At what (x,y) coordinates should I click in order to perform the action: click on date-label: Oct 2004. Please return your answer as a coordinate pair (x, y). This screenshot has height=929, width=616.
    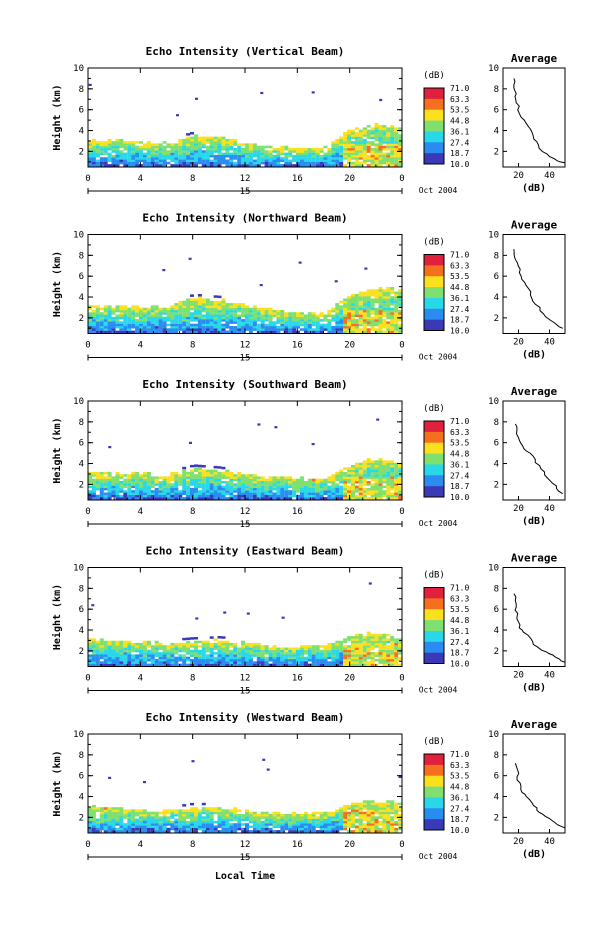
    Looking at the image, I should click on (438, 190).